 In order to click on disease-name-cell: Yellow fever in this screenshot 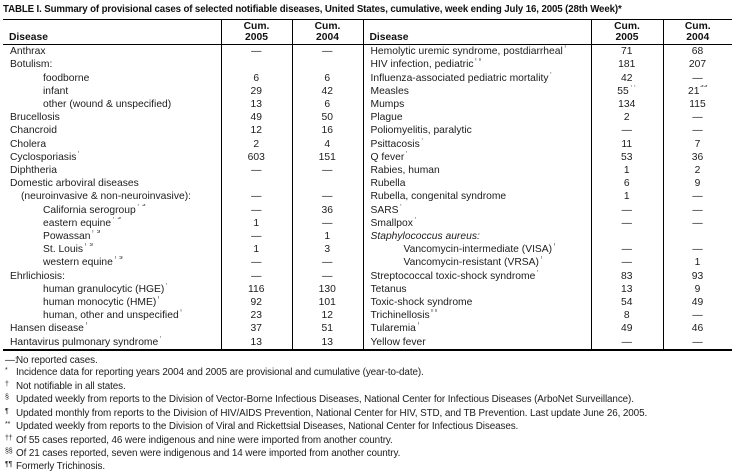, I will do `click(476, 342)`.